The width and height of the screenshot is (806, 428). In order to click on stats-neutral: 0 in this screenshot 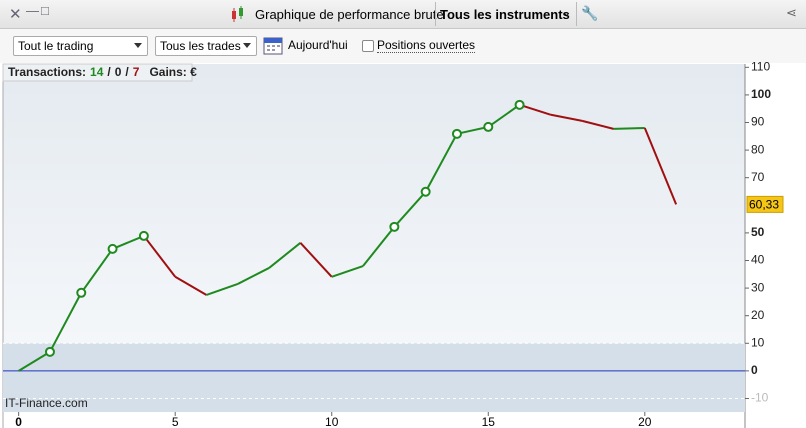, I will do `click(118, 72)`.